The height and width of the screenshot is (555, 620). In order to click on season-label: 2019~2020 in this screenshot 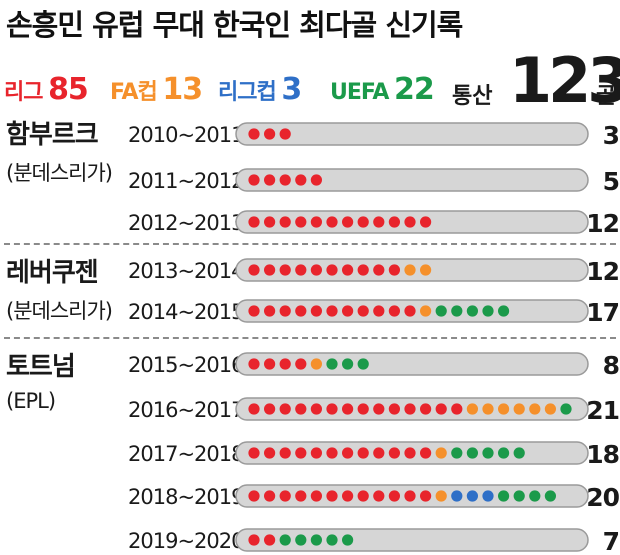, I will do `click(185, 541)`.